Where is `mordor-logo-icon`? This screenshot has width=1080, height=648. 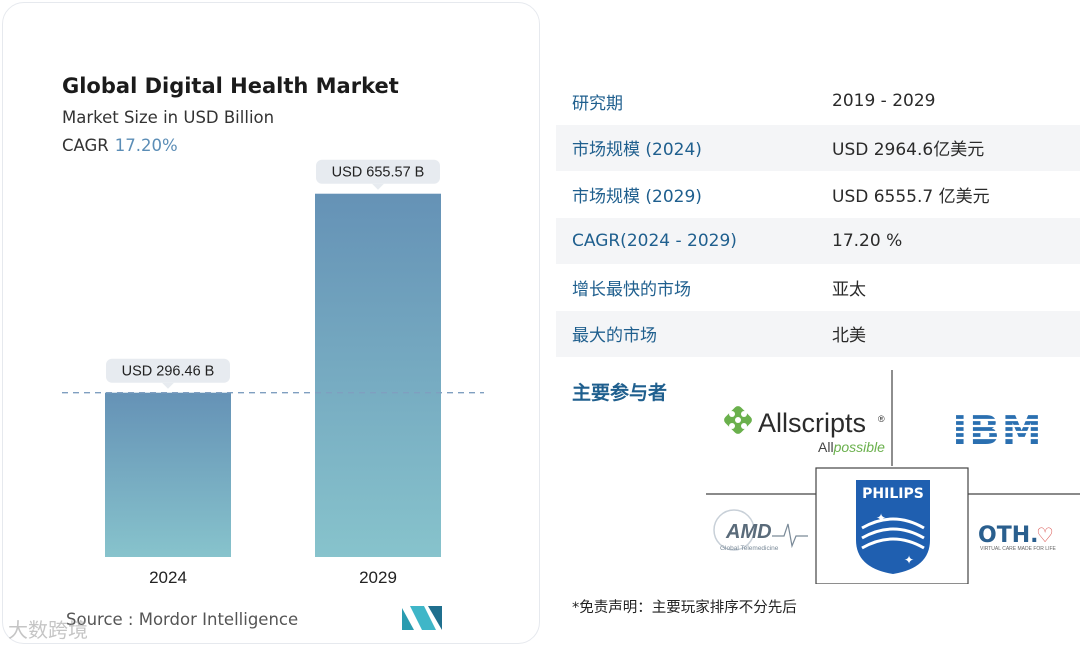 mordor-logo-icon is located at coordinates (422, 618).